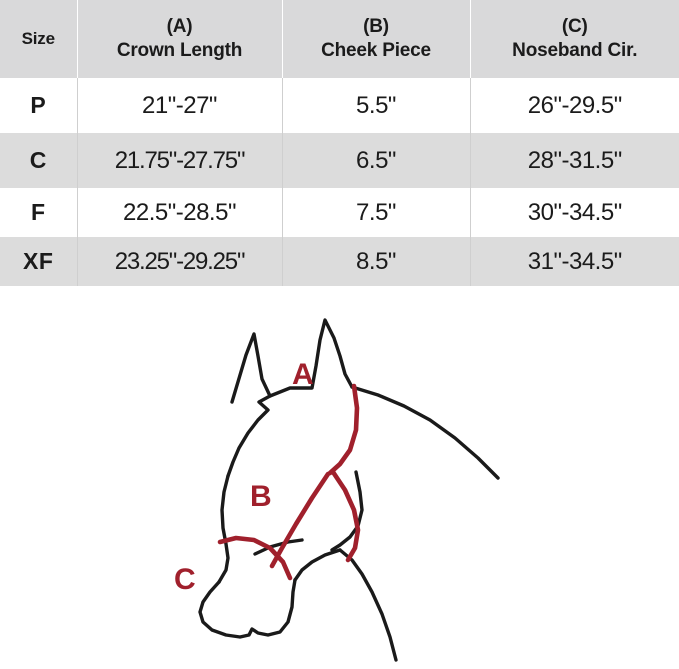  Describe the element at coordinates (575, 50) in the screenshot. I see `column-name-noseband-cir: Noseband Cir.` at that location.